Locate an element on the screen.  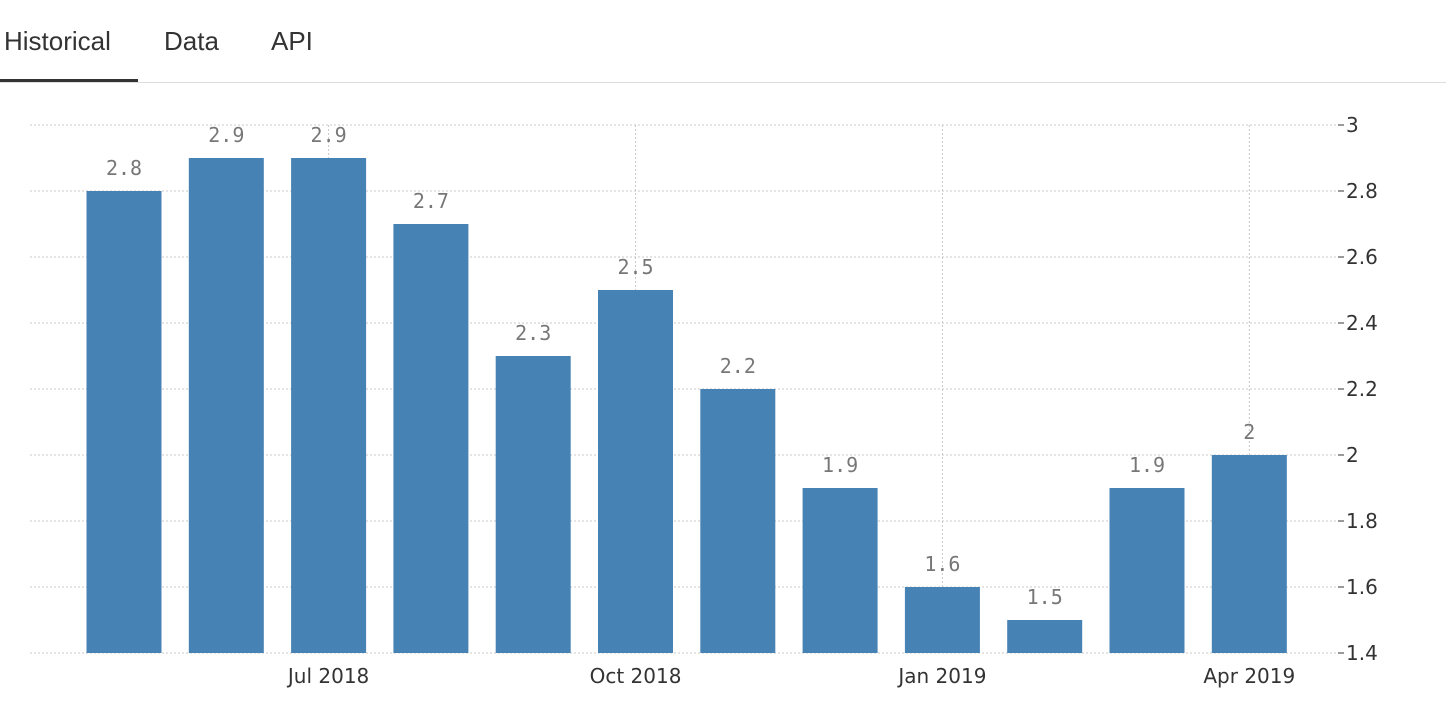
tab-bar: Historical Data API is located at coordinates (723, 41).